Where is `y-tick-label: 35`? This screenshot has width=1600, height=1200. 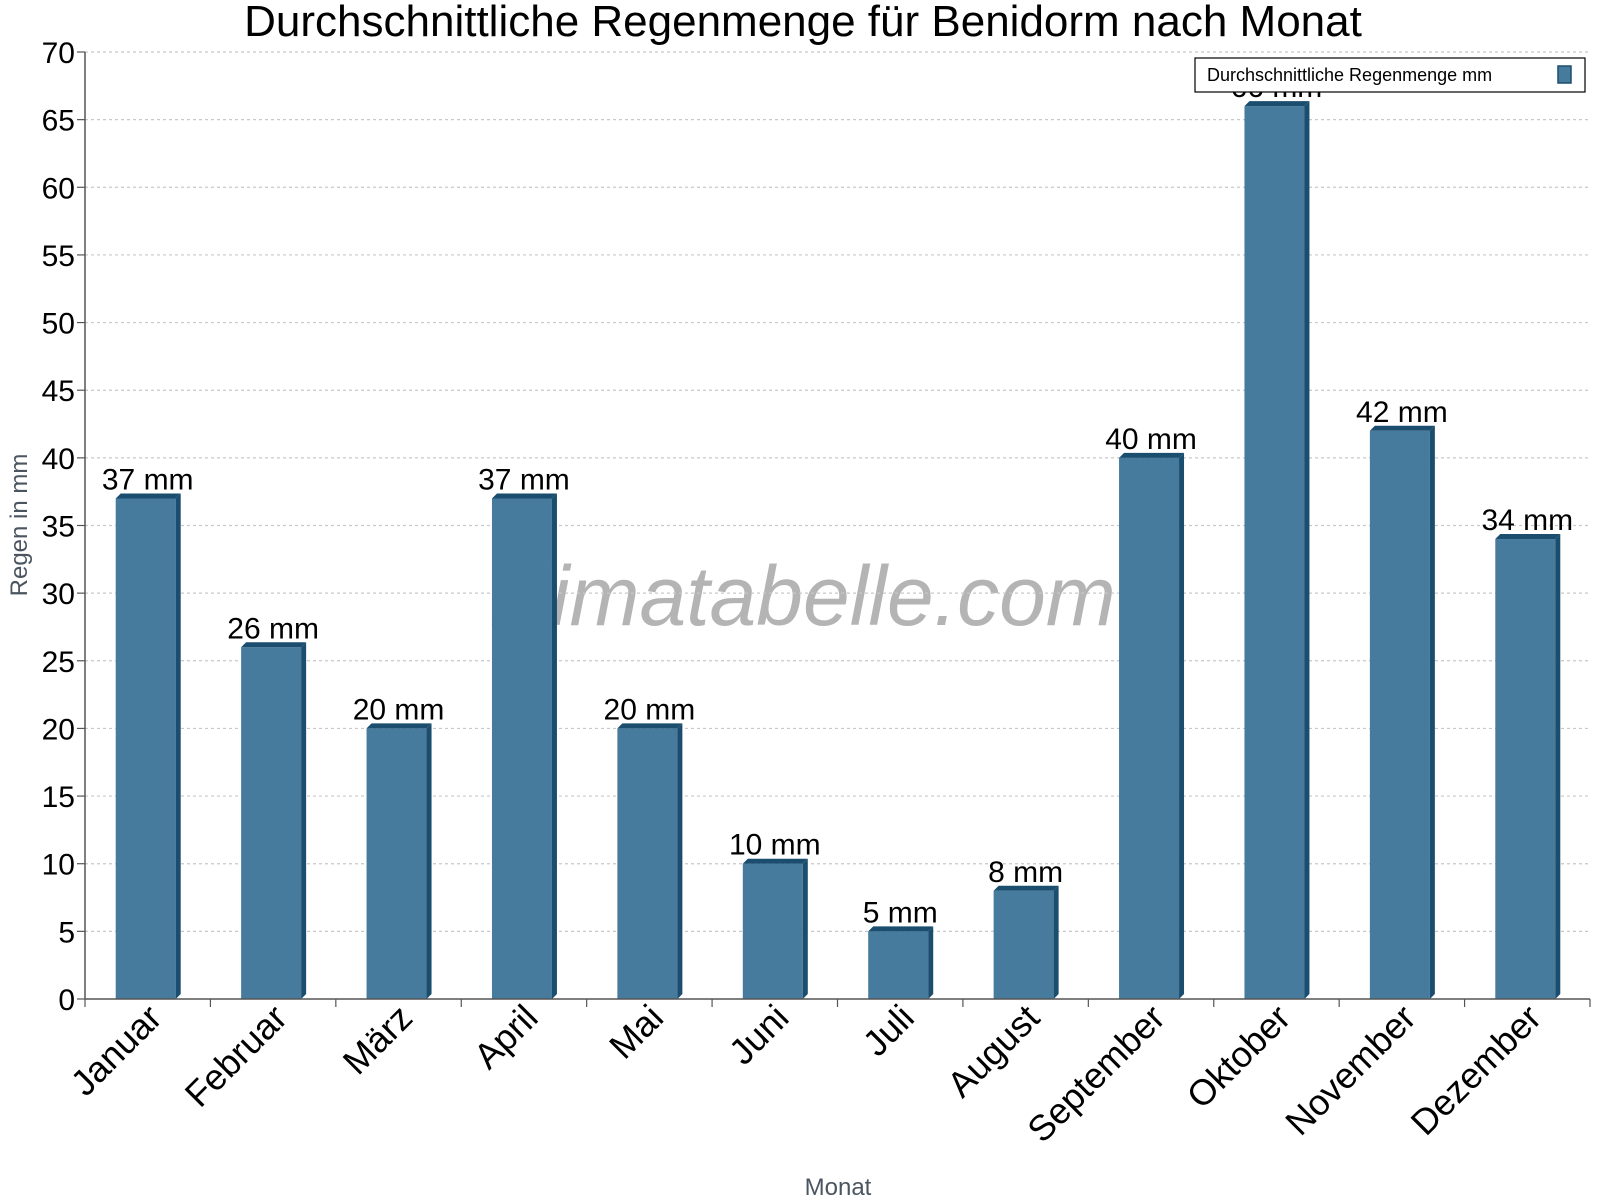
y-tick-label: 35 is located at coordinates (58, 527).